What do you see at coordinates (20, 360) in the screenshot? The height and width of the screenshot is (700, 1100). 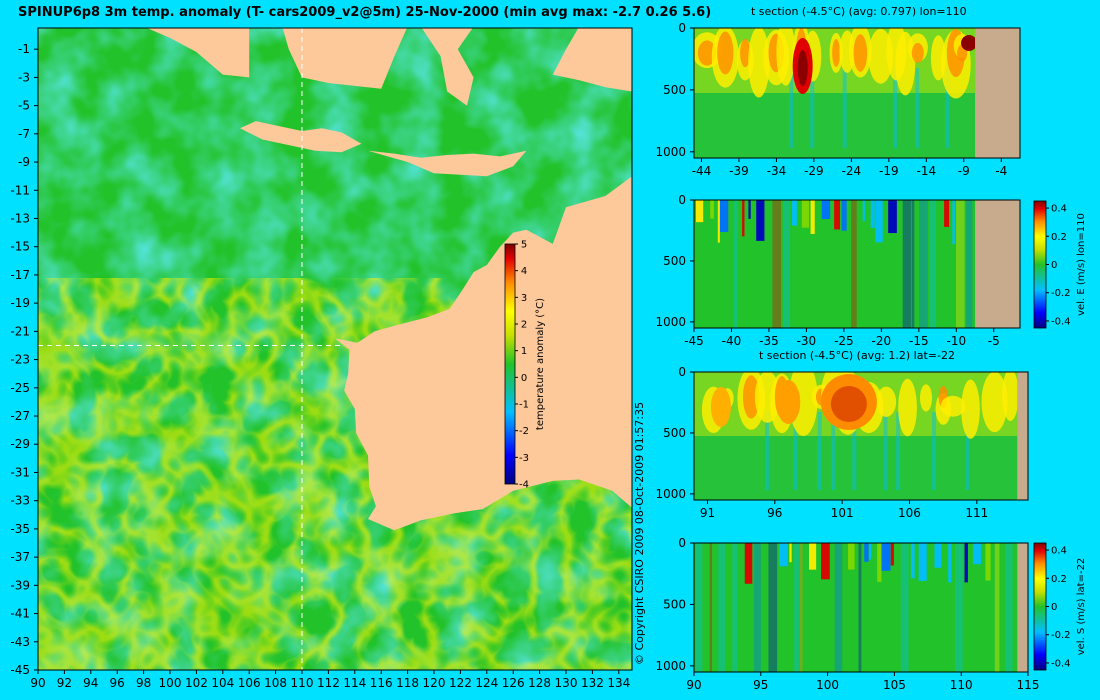 I see `y-tick-label: -23` at bounding box center [20, 360].